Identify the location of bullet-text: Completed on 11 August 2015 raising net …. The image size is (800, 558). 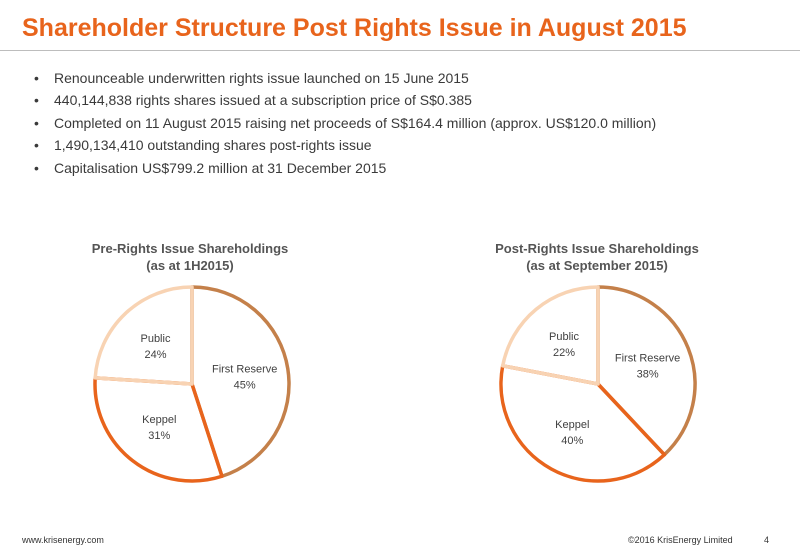
(355, 122).